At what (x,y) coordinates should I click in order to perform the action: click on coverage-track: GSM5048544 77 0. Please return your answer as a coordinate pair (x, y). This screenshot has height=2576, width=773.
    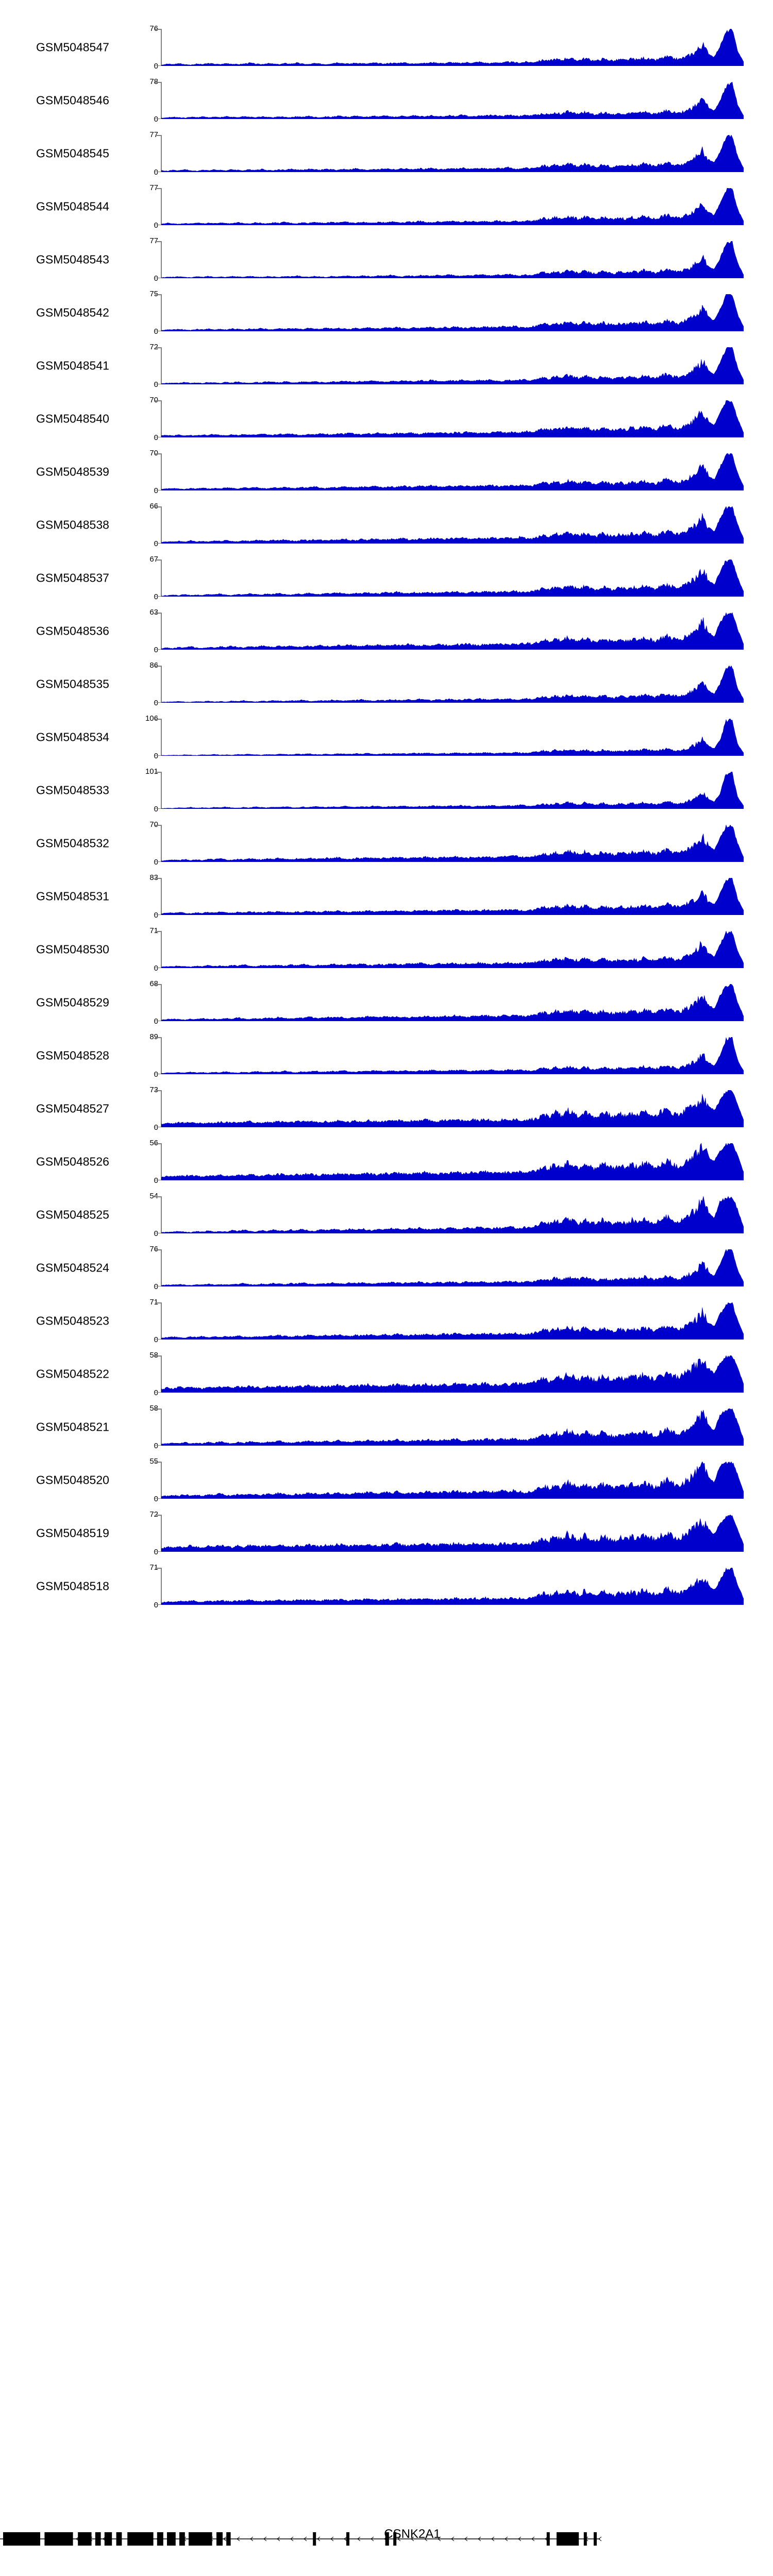
    Looking at the image, I should click on (386, 206).